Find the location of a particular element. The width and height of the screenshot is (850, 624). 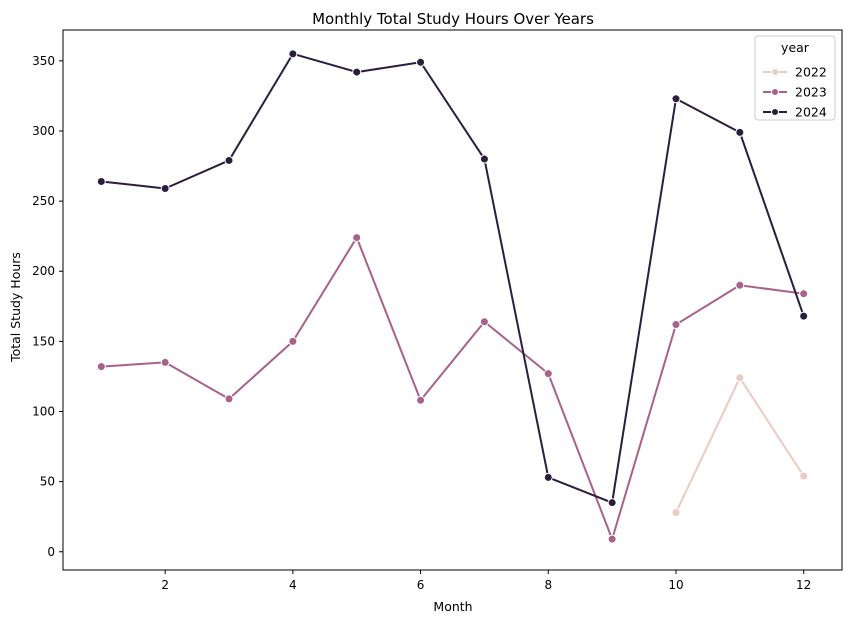

y-tick-label: 200 is located at coordinates (43, 271).